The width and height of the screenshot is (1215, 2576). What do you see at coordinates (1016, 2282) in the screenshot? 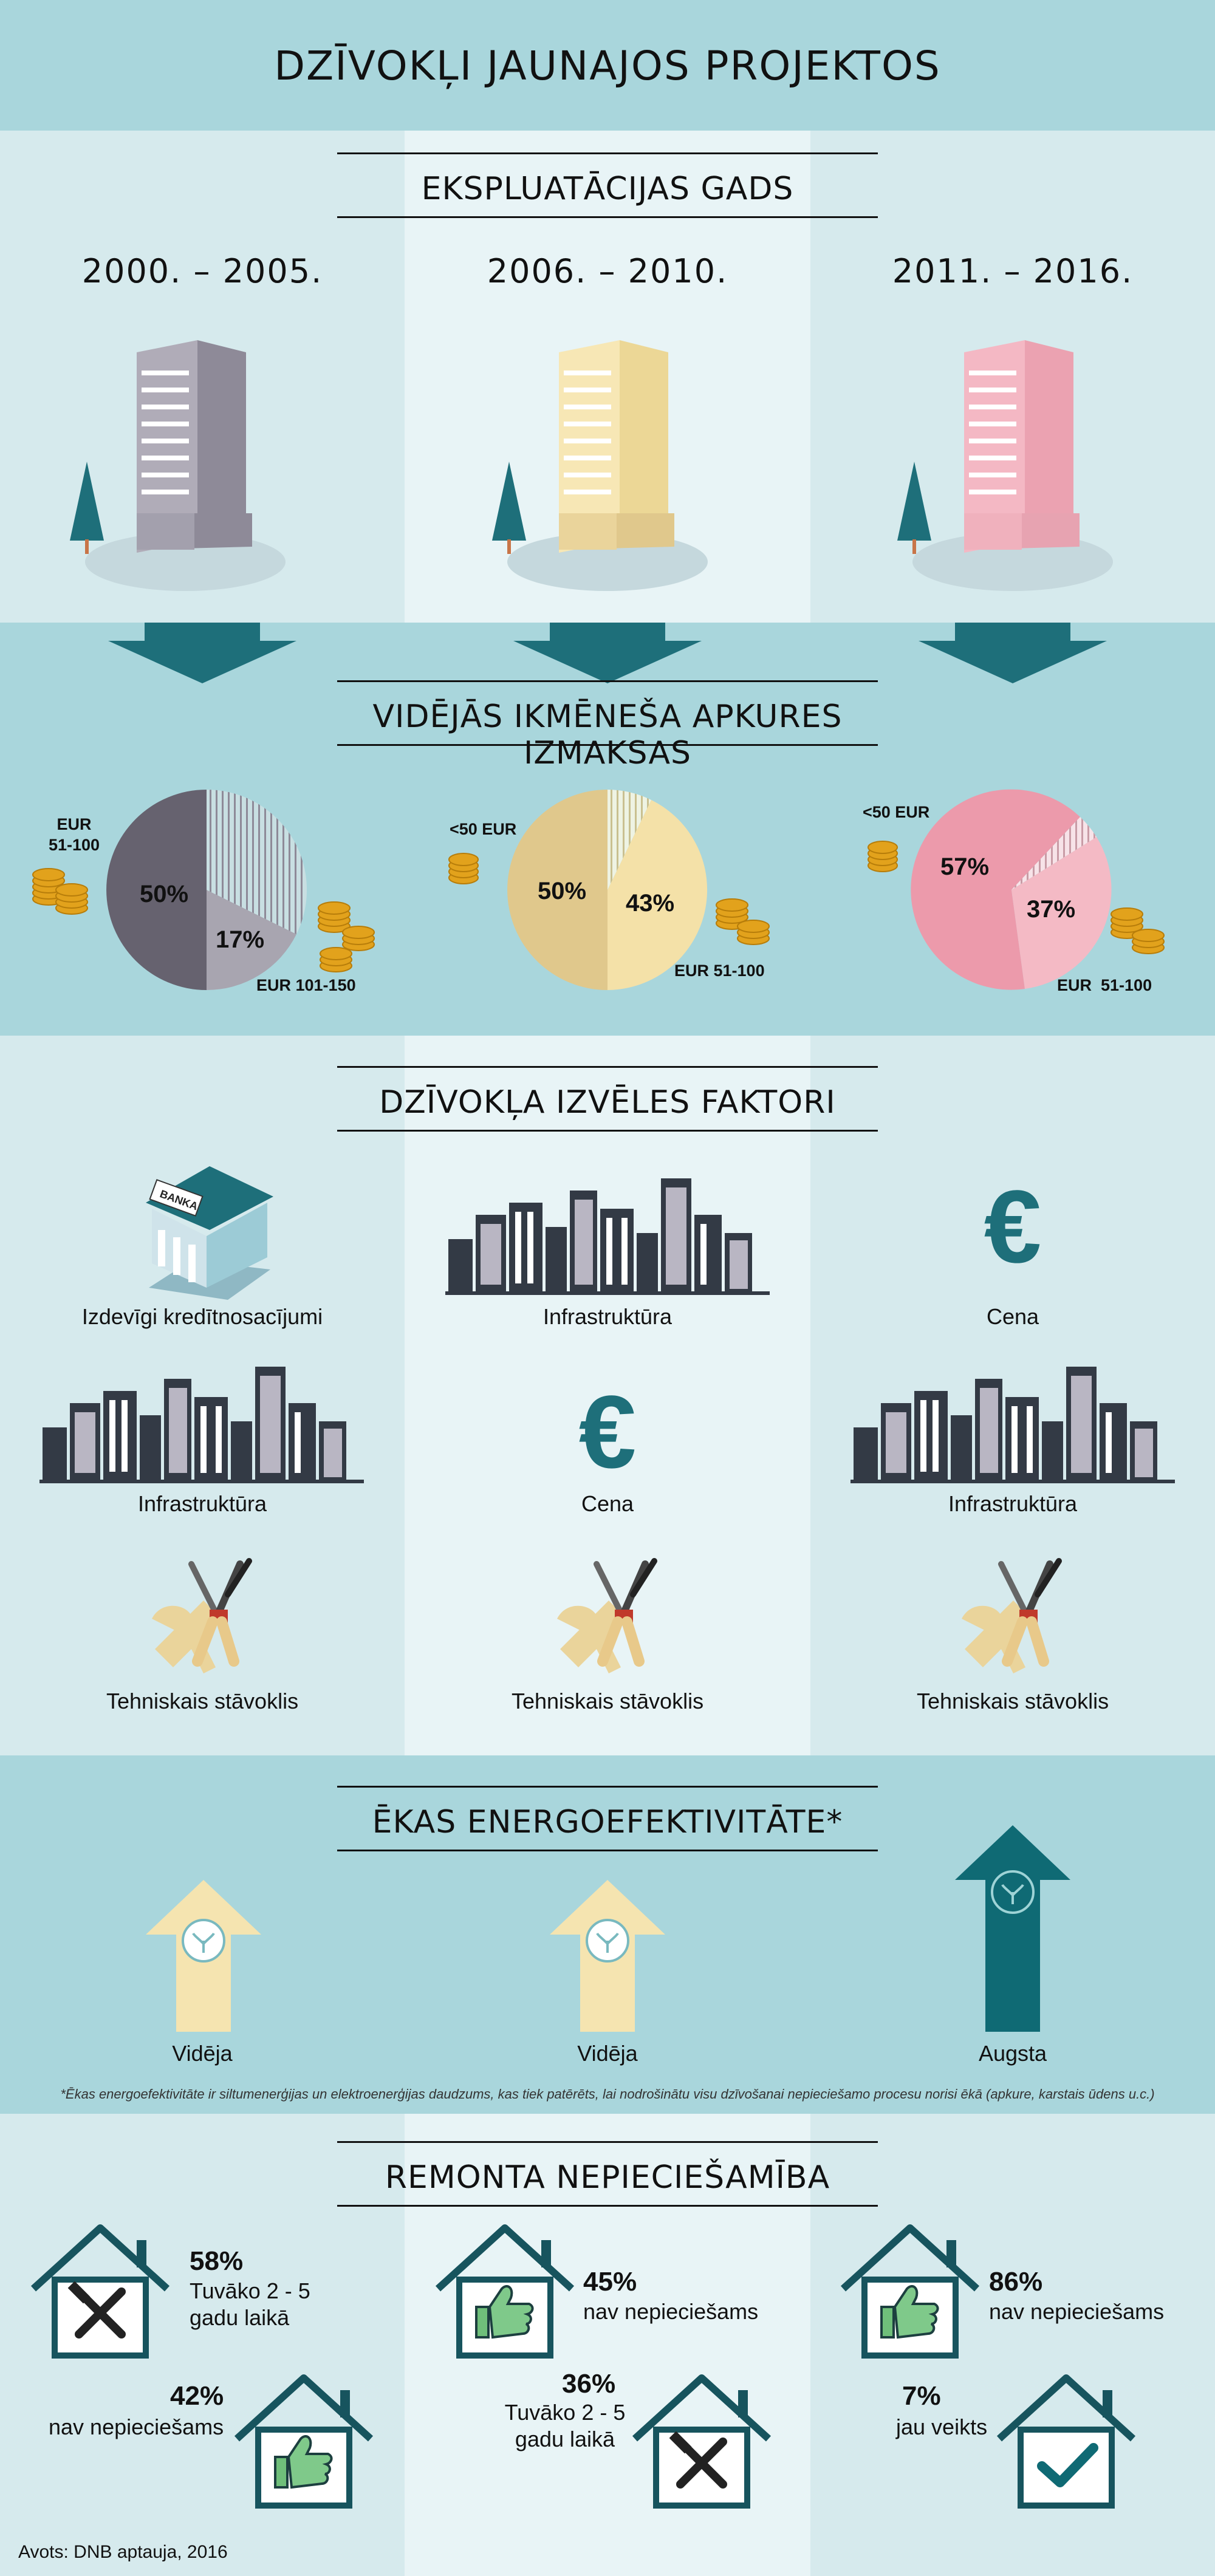
I see `repair-pct: 86%` at bounding box center [1016, 2282].